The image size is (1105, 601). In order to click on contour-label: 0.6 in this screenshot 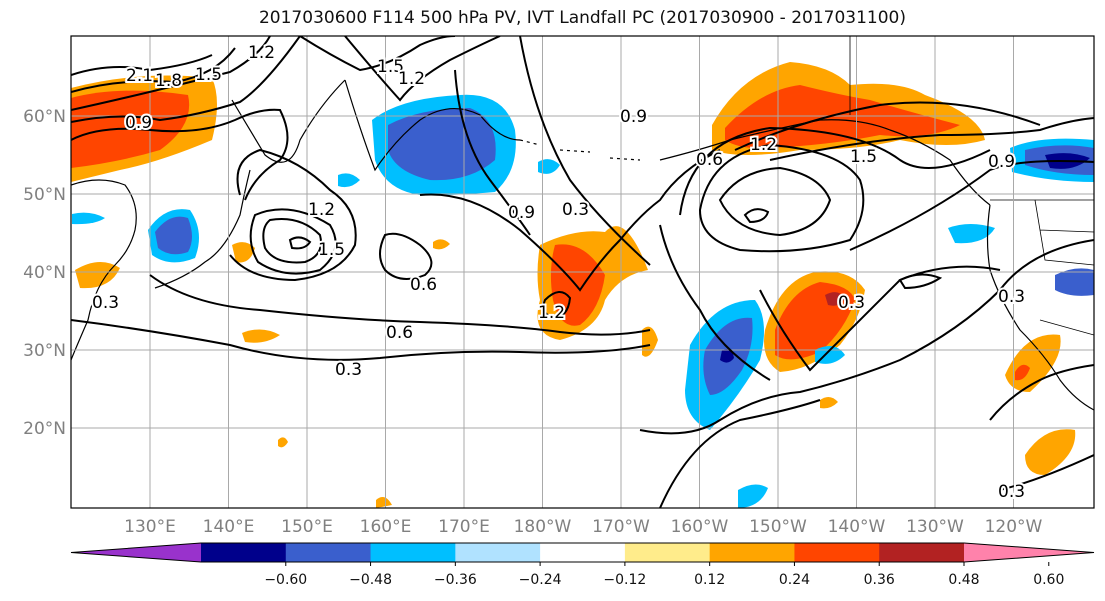, I will do `click(423, 285)`.